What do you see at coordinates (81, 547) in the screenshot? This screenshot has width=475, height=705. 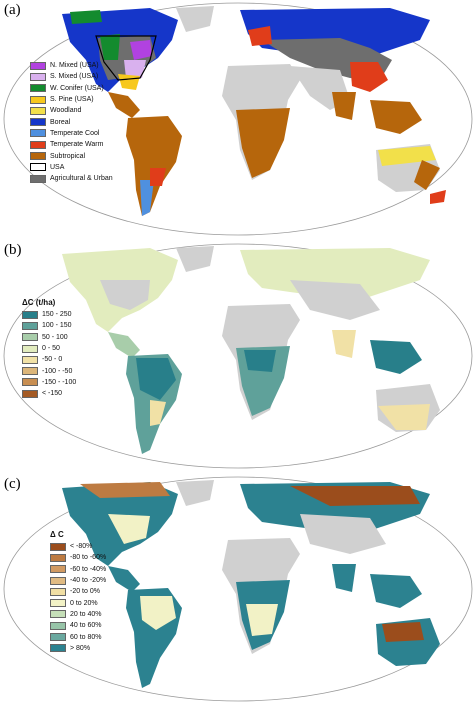 I see `legend-c-label-0: < -80%` at bounding box center [81, 547].